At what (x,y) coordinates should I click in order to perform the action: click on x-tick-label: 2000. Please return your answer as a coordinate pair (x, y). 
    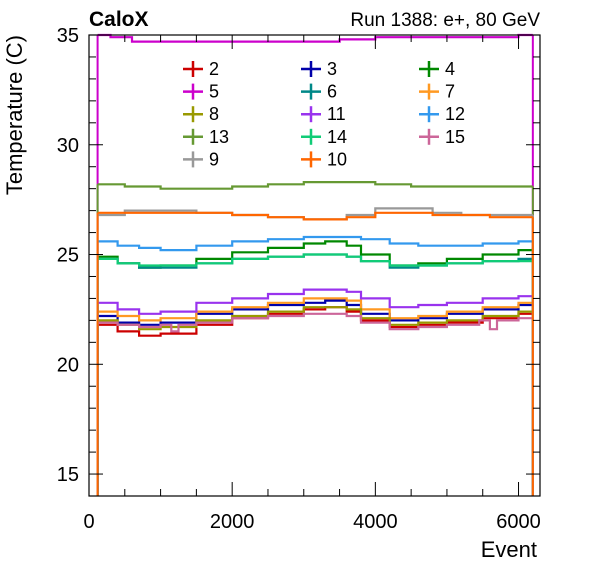
    Looking at the image, I should click on (232, 522).